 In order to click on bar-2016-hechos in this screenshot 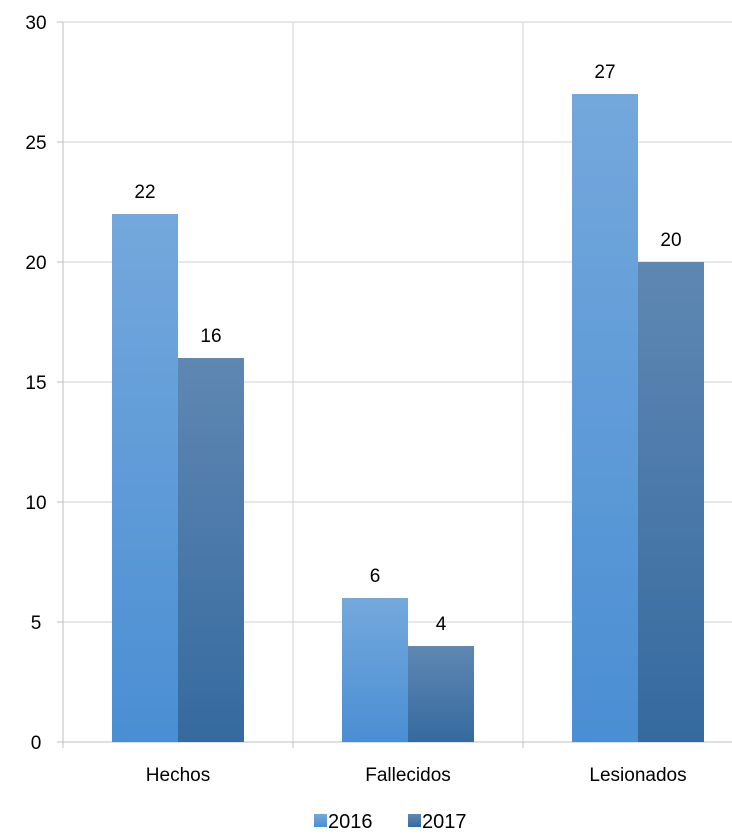, I will do `click(145, 478)`.